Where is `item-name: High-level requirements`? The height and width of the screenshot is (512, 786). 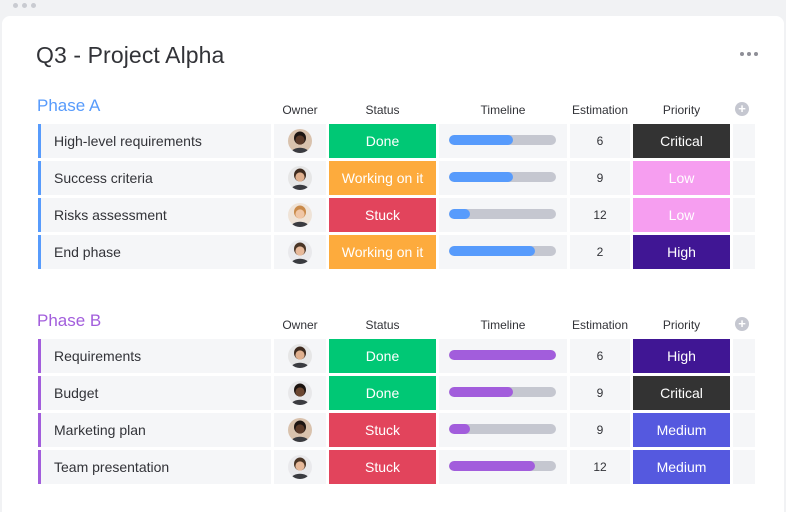
item-name: High-level requirements is located at coordinates (128, 141).